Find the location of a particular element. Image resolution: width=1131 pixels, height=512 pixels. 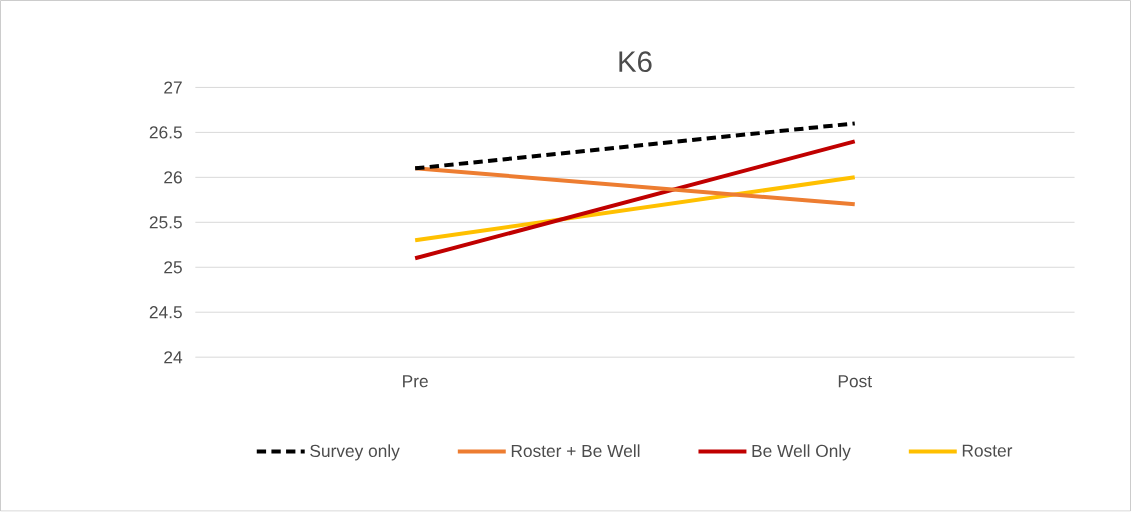

y-tick-label: 26 is located at coordinates (173, 177).